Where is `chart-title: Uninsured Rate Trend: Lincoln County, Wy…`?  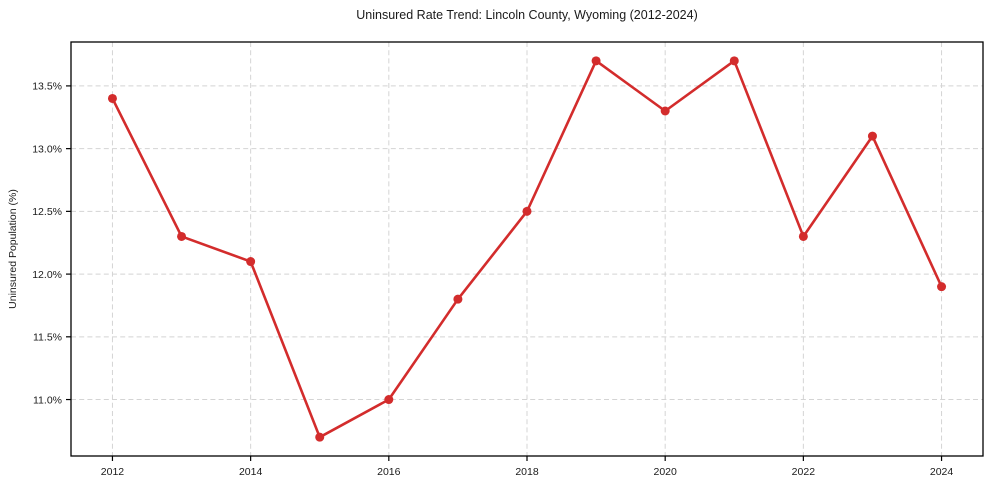 chart-title: Uninsured Rate Trend: Lincoln County, Wy… is located at coordinates (527, 15).